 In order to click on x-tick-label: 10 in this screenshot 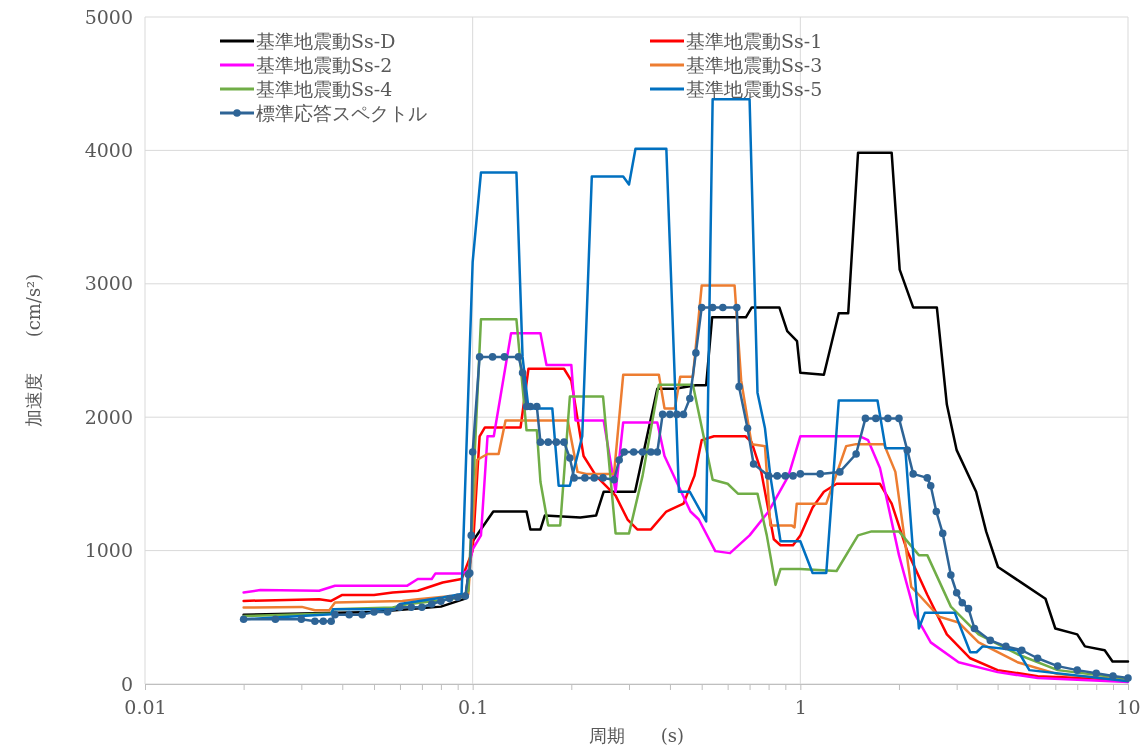, I will do `click(1128, 706)`.